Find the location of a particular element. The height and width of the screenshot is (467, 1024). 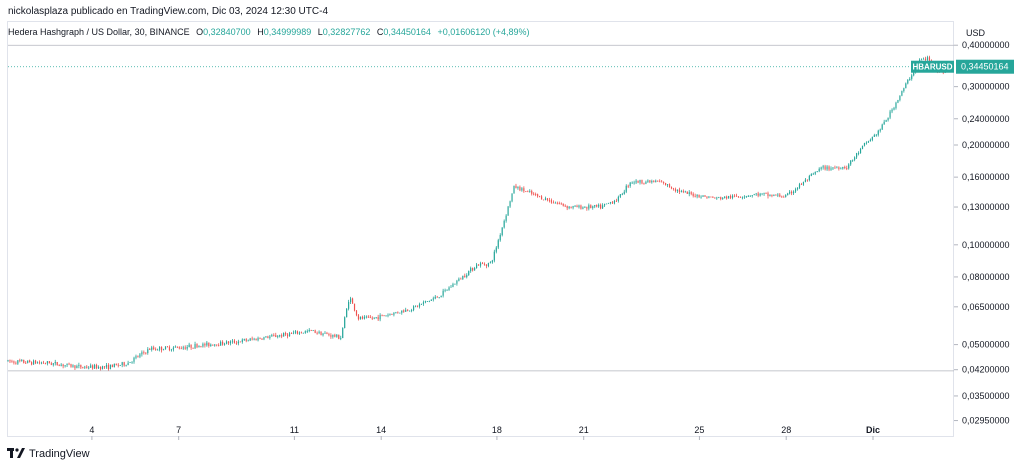

y-tick-label: 0,05000000 is located at coordinates (986, 345).